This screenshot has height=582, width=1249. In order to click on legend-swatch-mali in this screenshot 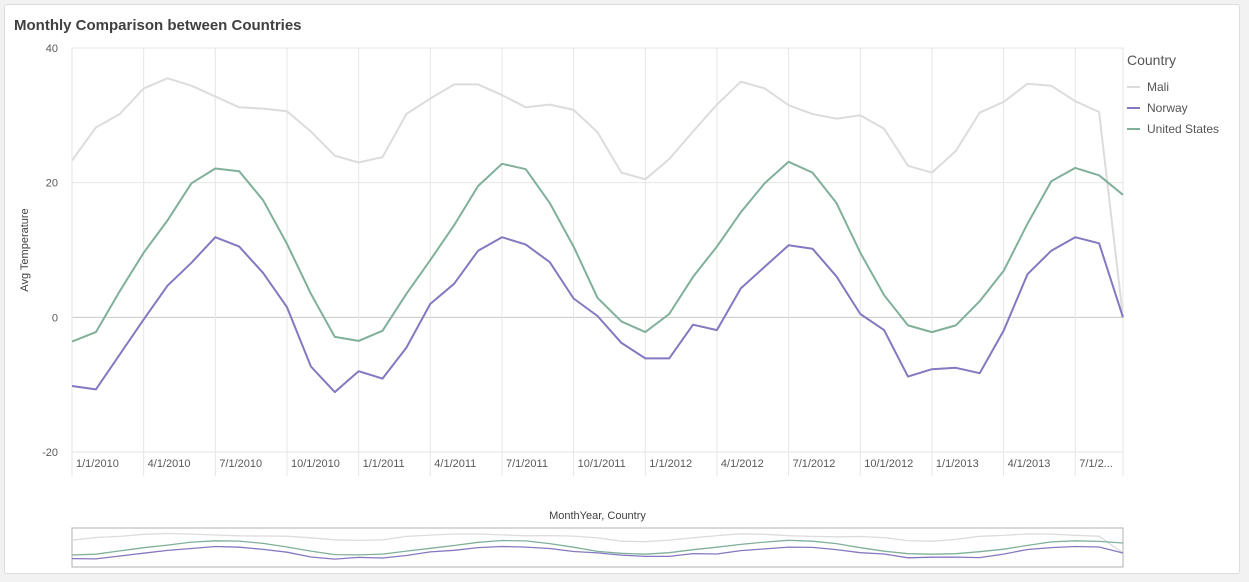, I will do `click(1133, 86)`.